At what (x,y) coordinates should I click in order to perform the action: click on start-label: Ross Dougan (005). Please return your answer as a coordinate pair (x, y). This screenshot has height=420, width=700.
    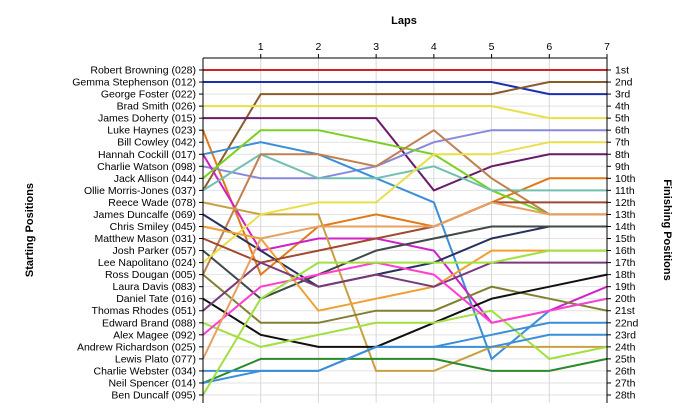
    Looking at the image, I should click on (150, 275).